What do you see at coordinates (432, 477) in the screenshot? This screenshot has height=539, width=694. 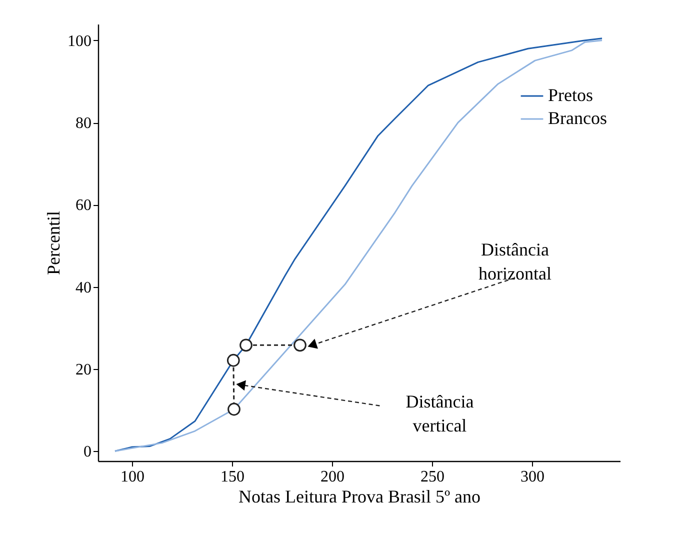 I see `x-tick-label: 250` at bounding box center [432, 477].